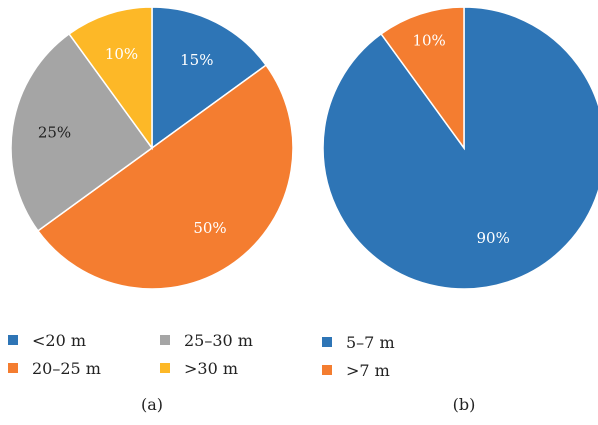  Describe the element at coordinates (464, 404) in the screenshot. I see `caption-b: (b)` at that location.